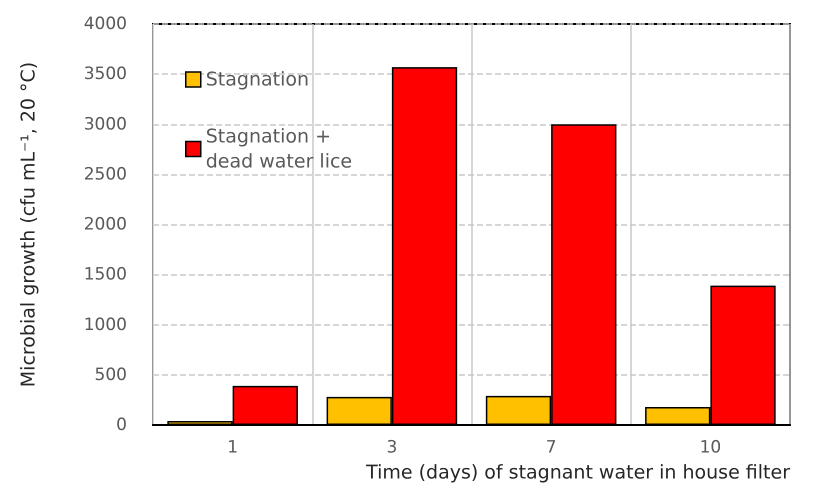 Image resolution: width=813 pixels, height=497 pixels. I want to click on y-tick-label: 1500, so click(105, 274).